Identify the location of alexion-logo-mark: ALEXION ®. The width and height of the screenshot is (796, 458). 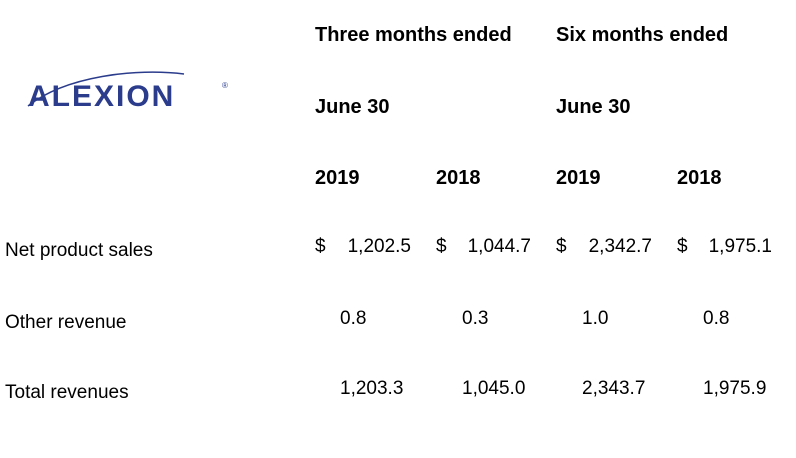
(127, 92).